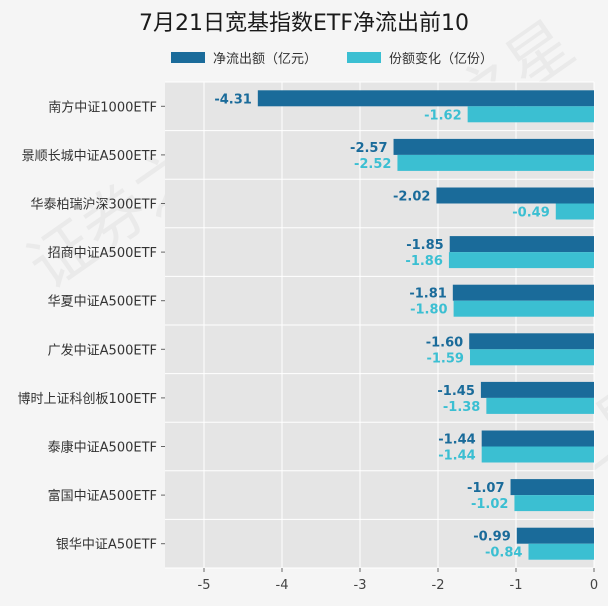 The height and width of the screenshot is (606, 608). Describe the element at coordinates (188, 57) in the screenshot. I see `legend-swatch-net-outflow` at that location.